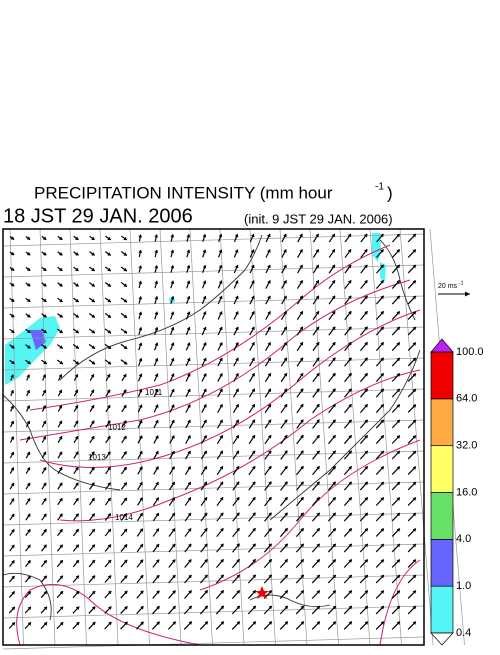  I want to click on colorbar-segment, so click(442, 562).